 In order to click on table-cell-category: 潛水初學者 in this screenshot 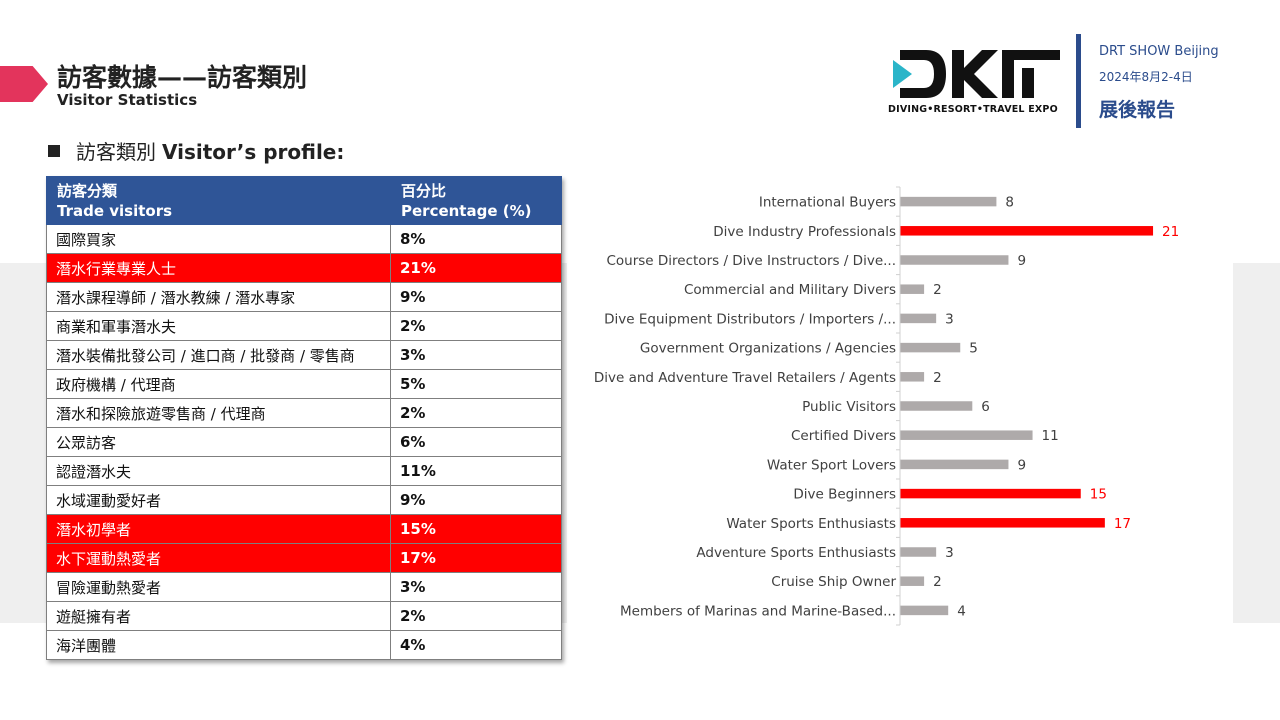, I will do `click(218, 529)`.